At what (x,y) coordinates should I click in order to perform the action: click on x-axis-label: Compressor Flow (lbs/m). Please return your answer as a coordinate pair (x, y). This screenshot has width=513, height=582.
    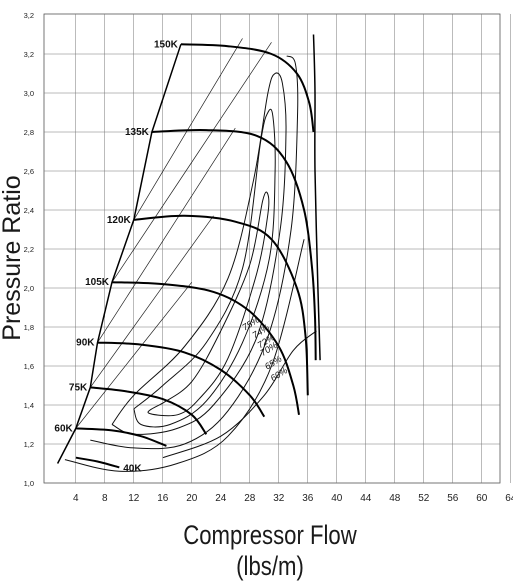
    Looking at the image, I should click on (270, 550).